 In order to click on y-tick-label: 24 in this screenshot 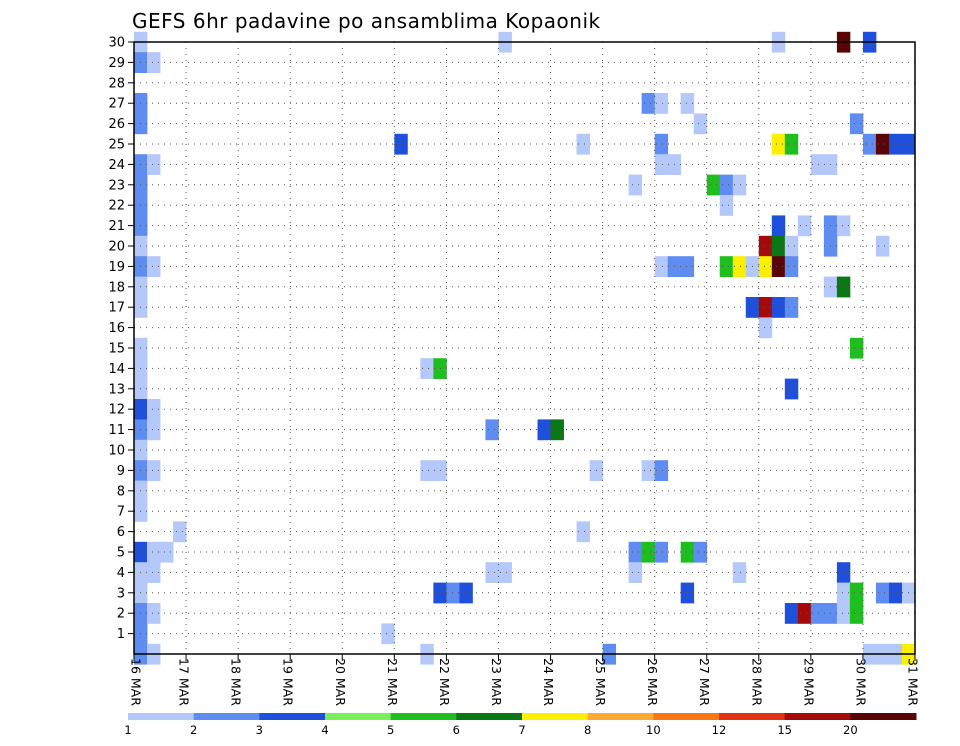, I will do `click(116, 165)`.